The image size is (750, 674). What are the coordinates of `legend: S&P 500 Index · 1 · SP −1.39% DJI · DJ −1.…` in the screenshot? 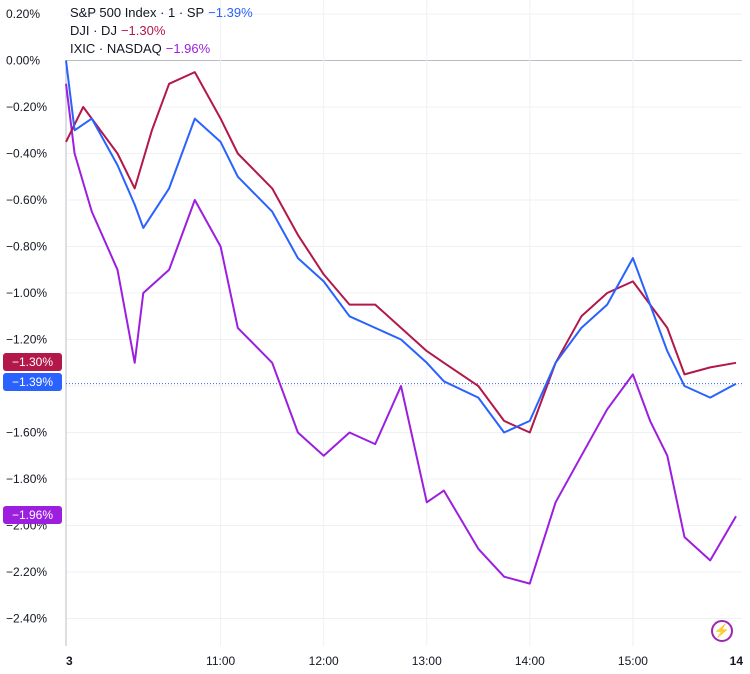 It's located at (161, 31).